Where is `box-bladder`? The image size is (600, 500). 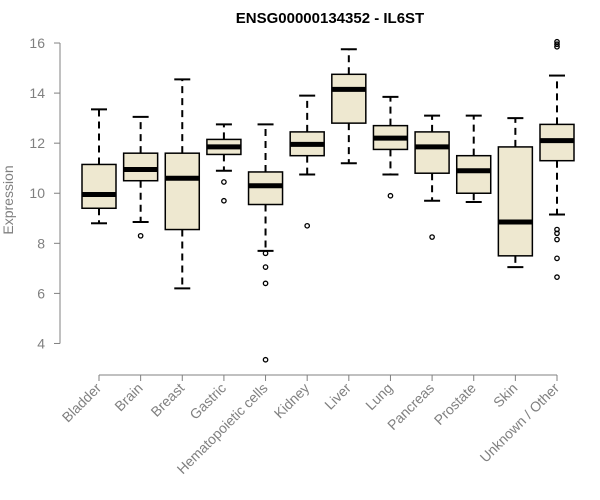
box-bladder is located at coordinates (99, 166).